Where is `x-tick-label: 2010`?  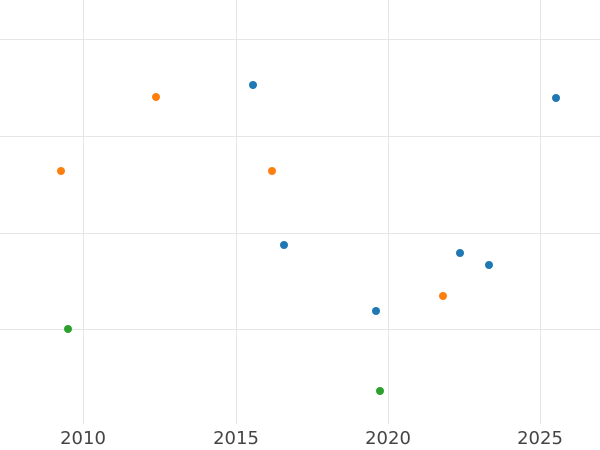
x-tick-label: 2010 is located at coordinates (83, 438).